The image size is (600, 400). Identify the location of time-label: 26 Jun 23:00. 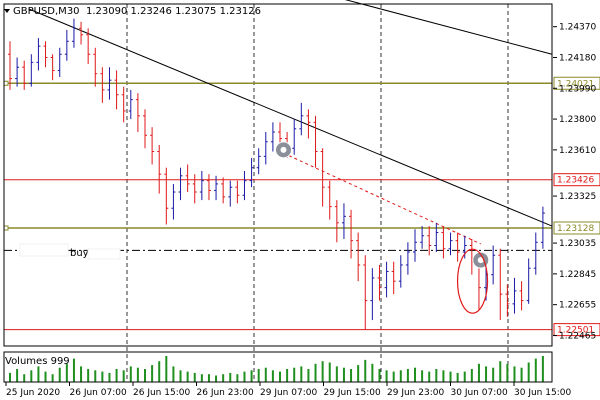
(225, 393).